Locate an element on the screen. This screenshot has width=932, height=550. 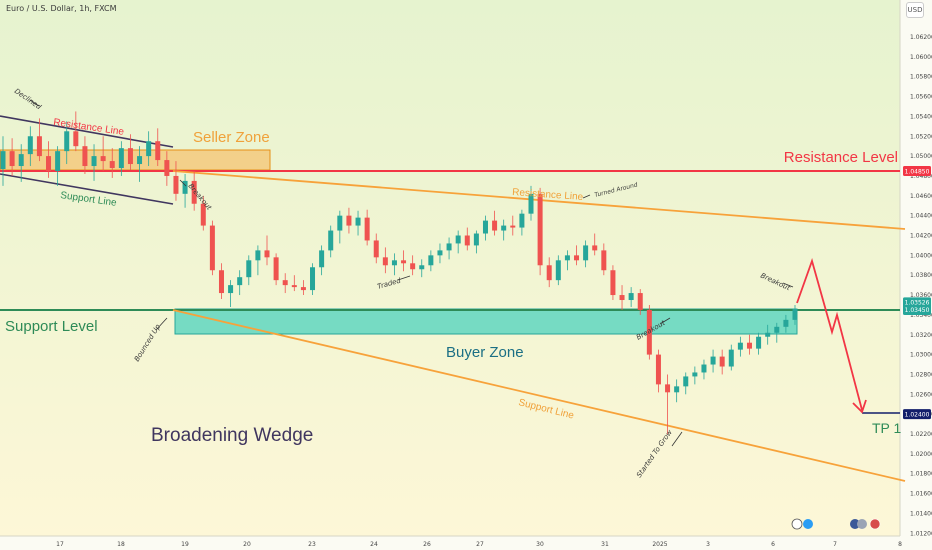
arrow-started-to-grow is located at coordinates (677, 439).